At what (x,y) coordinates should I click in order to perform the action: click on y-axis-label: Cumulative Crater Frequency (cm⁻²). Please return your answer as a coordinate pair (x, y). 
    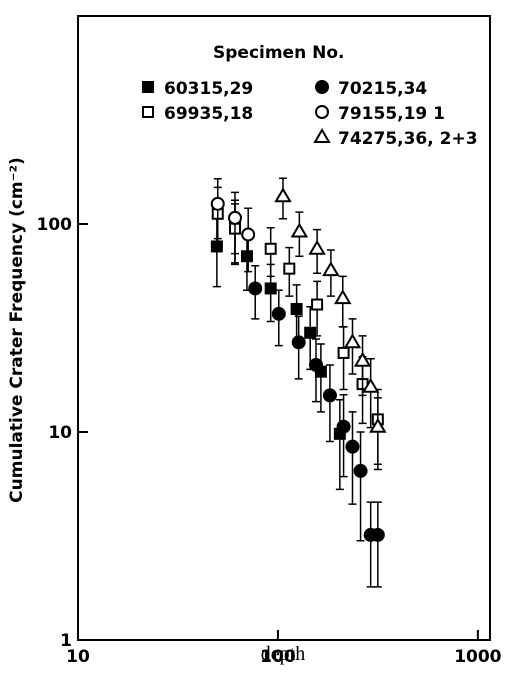
    Looking at the image, I should click on (17, 330).